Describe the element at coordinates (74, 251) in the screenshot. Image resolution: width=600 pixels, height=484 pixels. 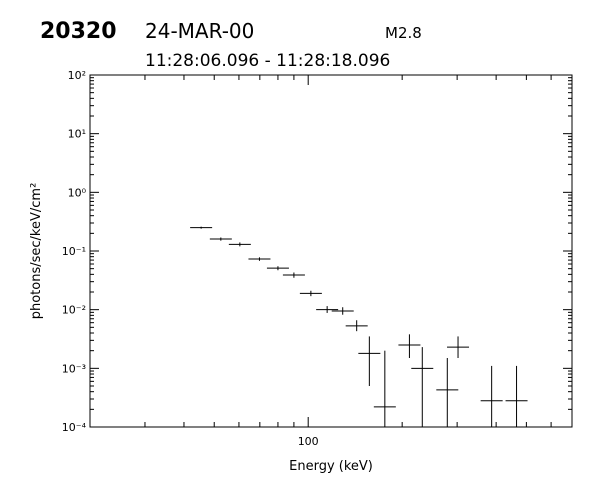
I see `y-tick-label: 10⁻¹` at that location.